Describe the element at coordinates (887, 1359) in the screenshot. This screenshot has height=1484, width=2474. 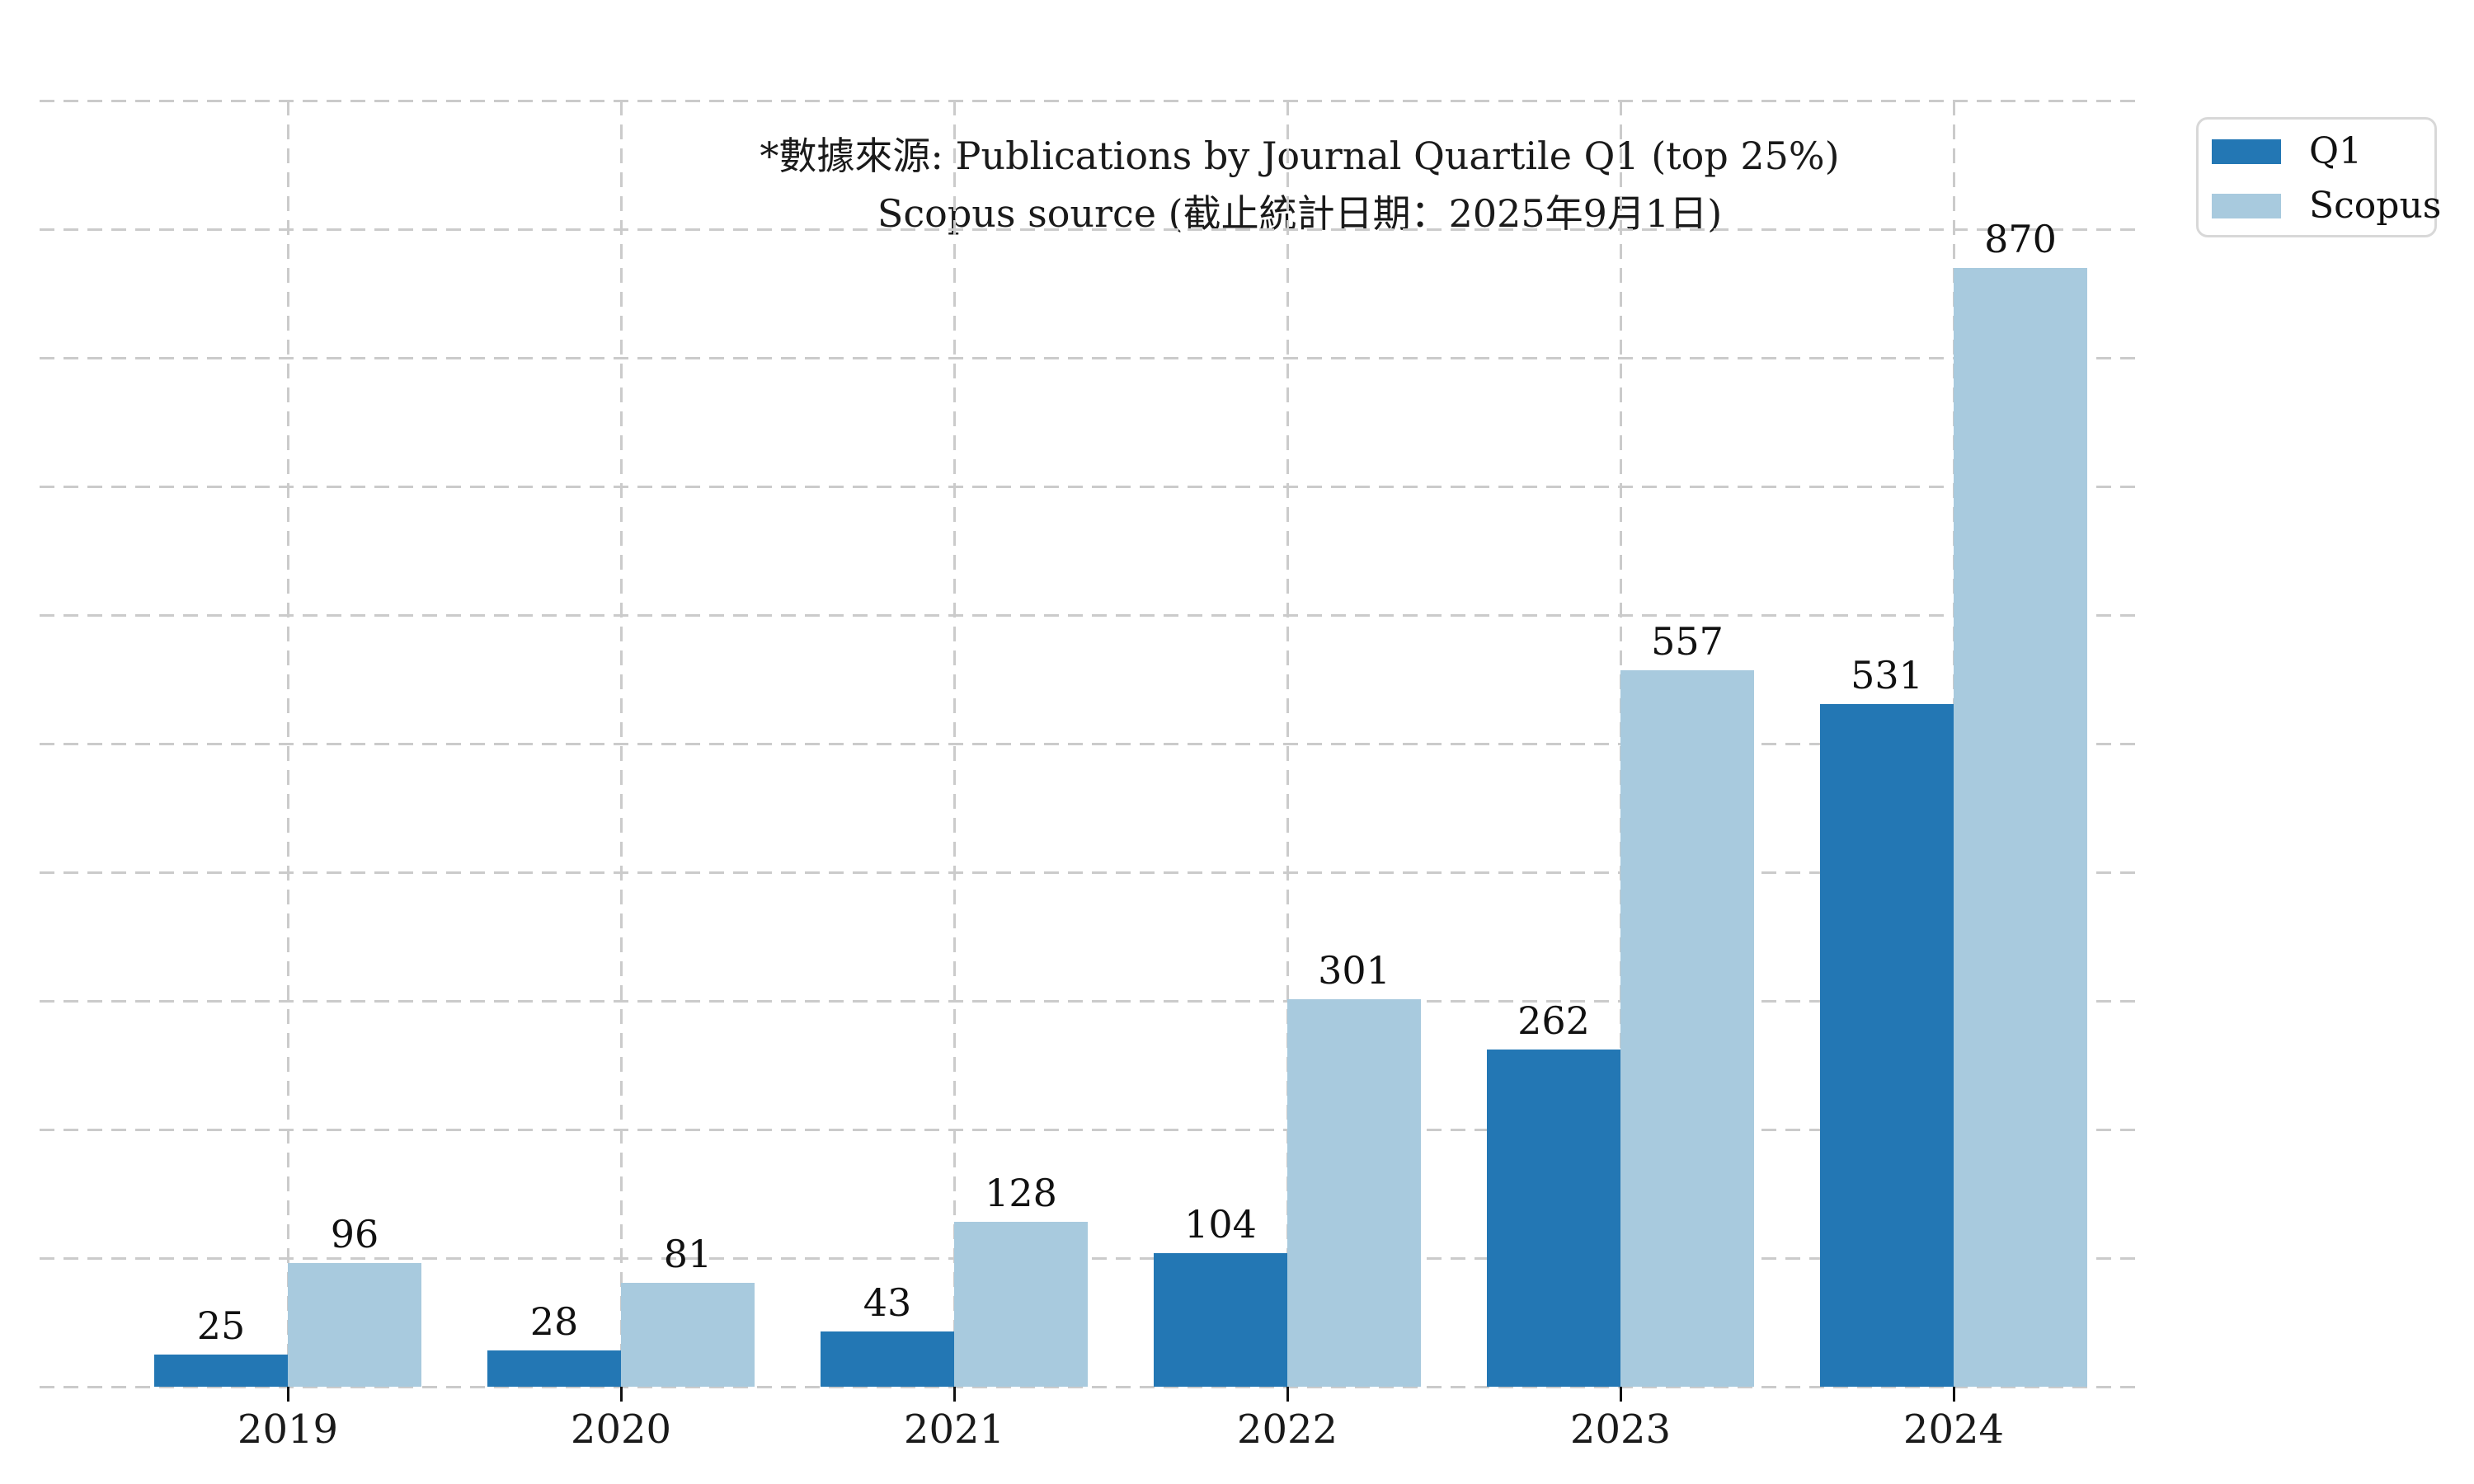
I see `bar-q1-2021` at that location.